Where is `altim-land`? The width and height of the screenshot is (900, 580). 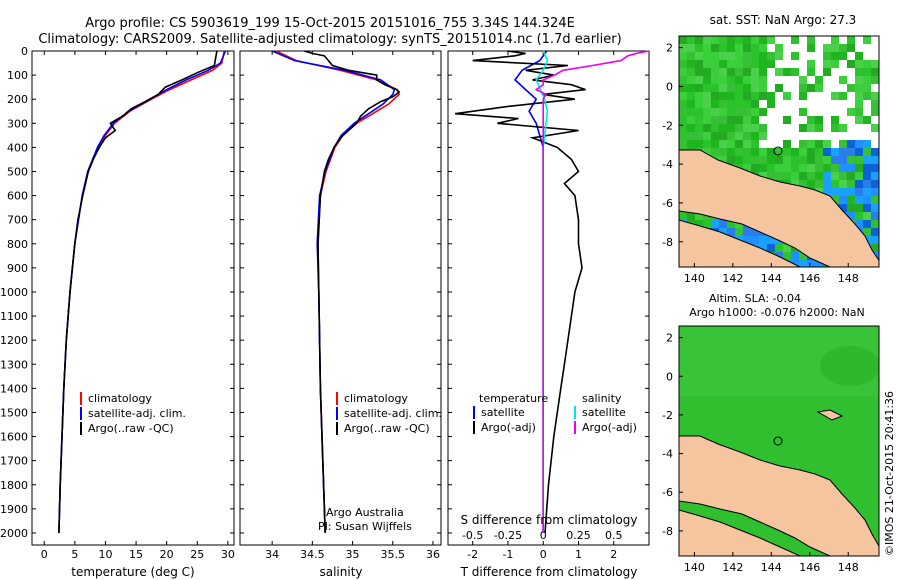
altim-land is located at coordinates (779, 495).